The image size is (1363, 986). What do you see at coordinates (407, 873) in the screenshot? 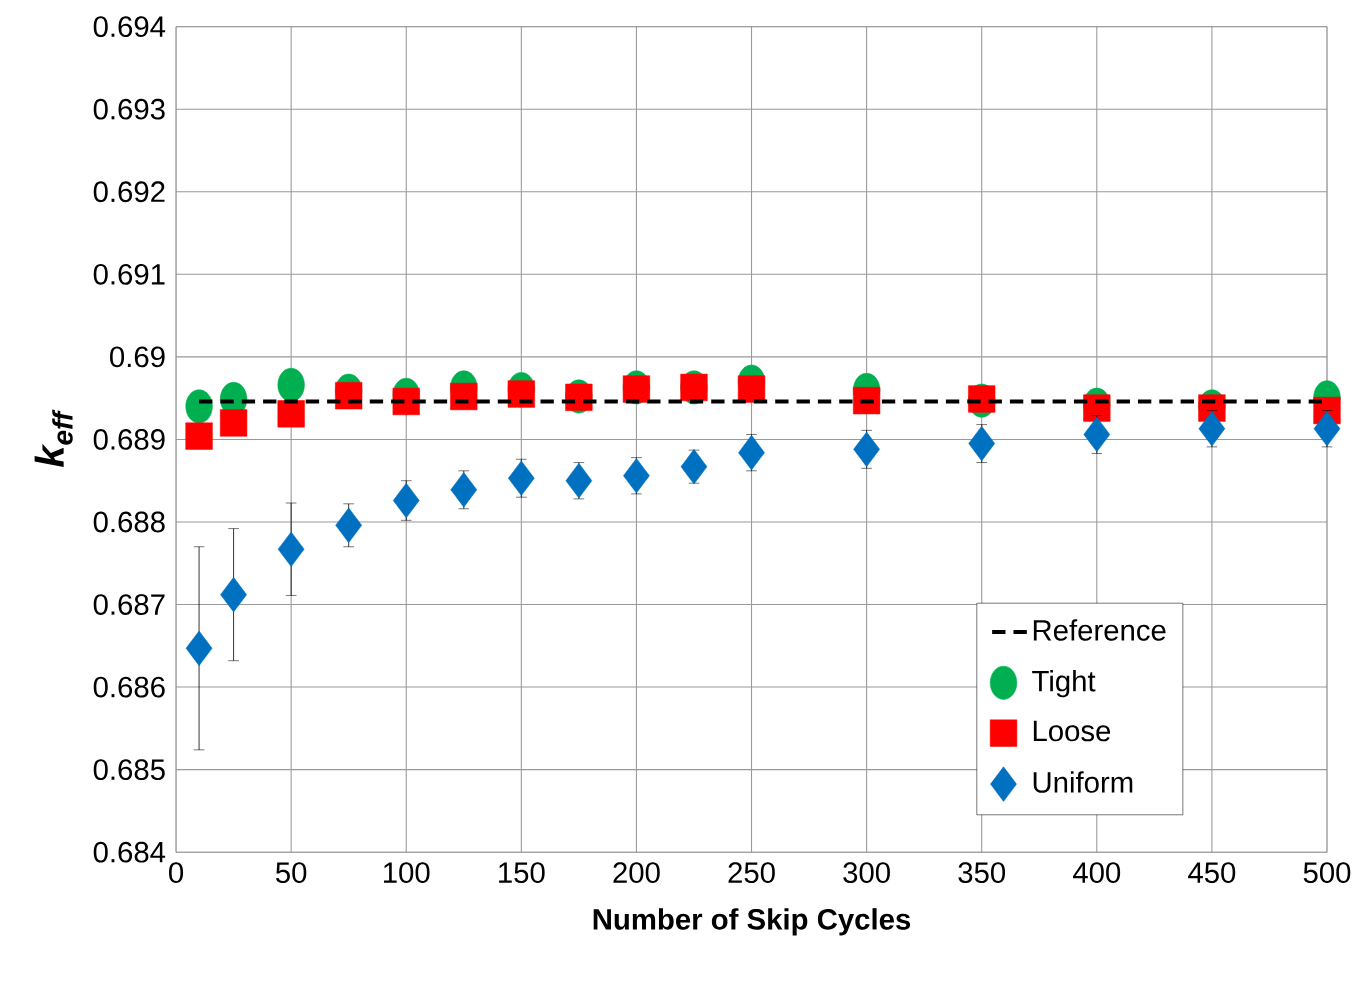
I see `x-tick-label: 100` at bounding box center [407, 873].